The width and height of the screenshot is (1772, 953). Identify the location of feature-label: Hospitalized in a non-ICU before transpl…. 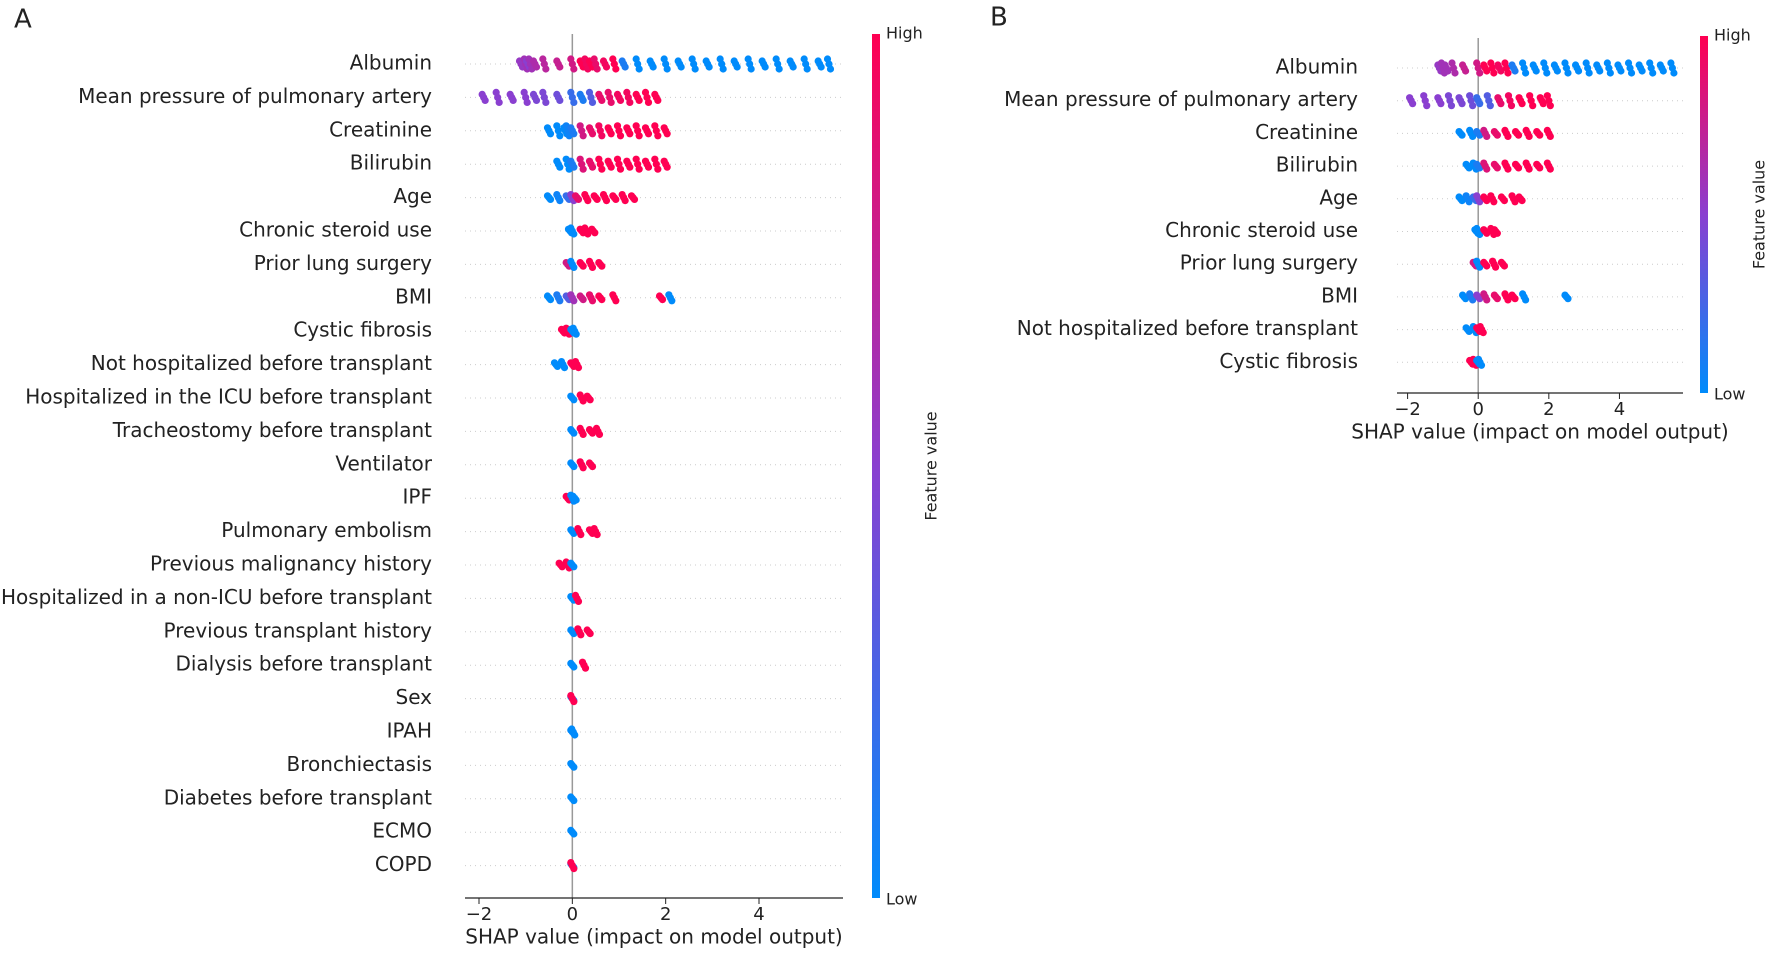
(216, 597).